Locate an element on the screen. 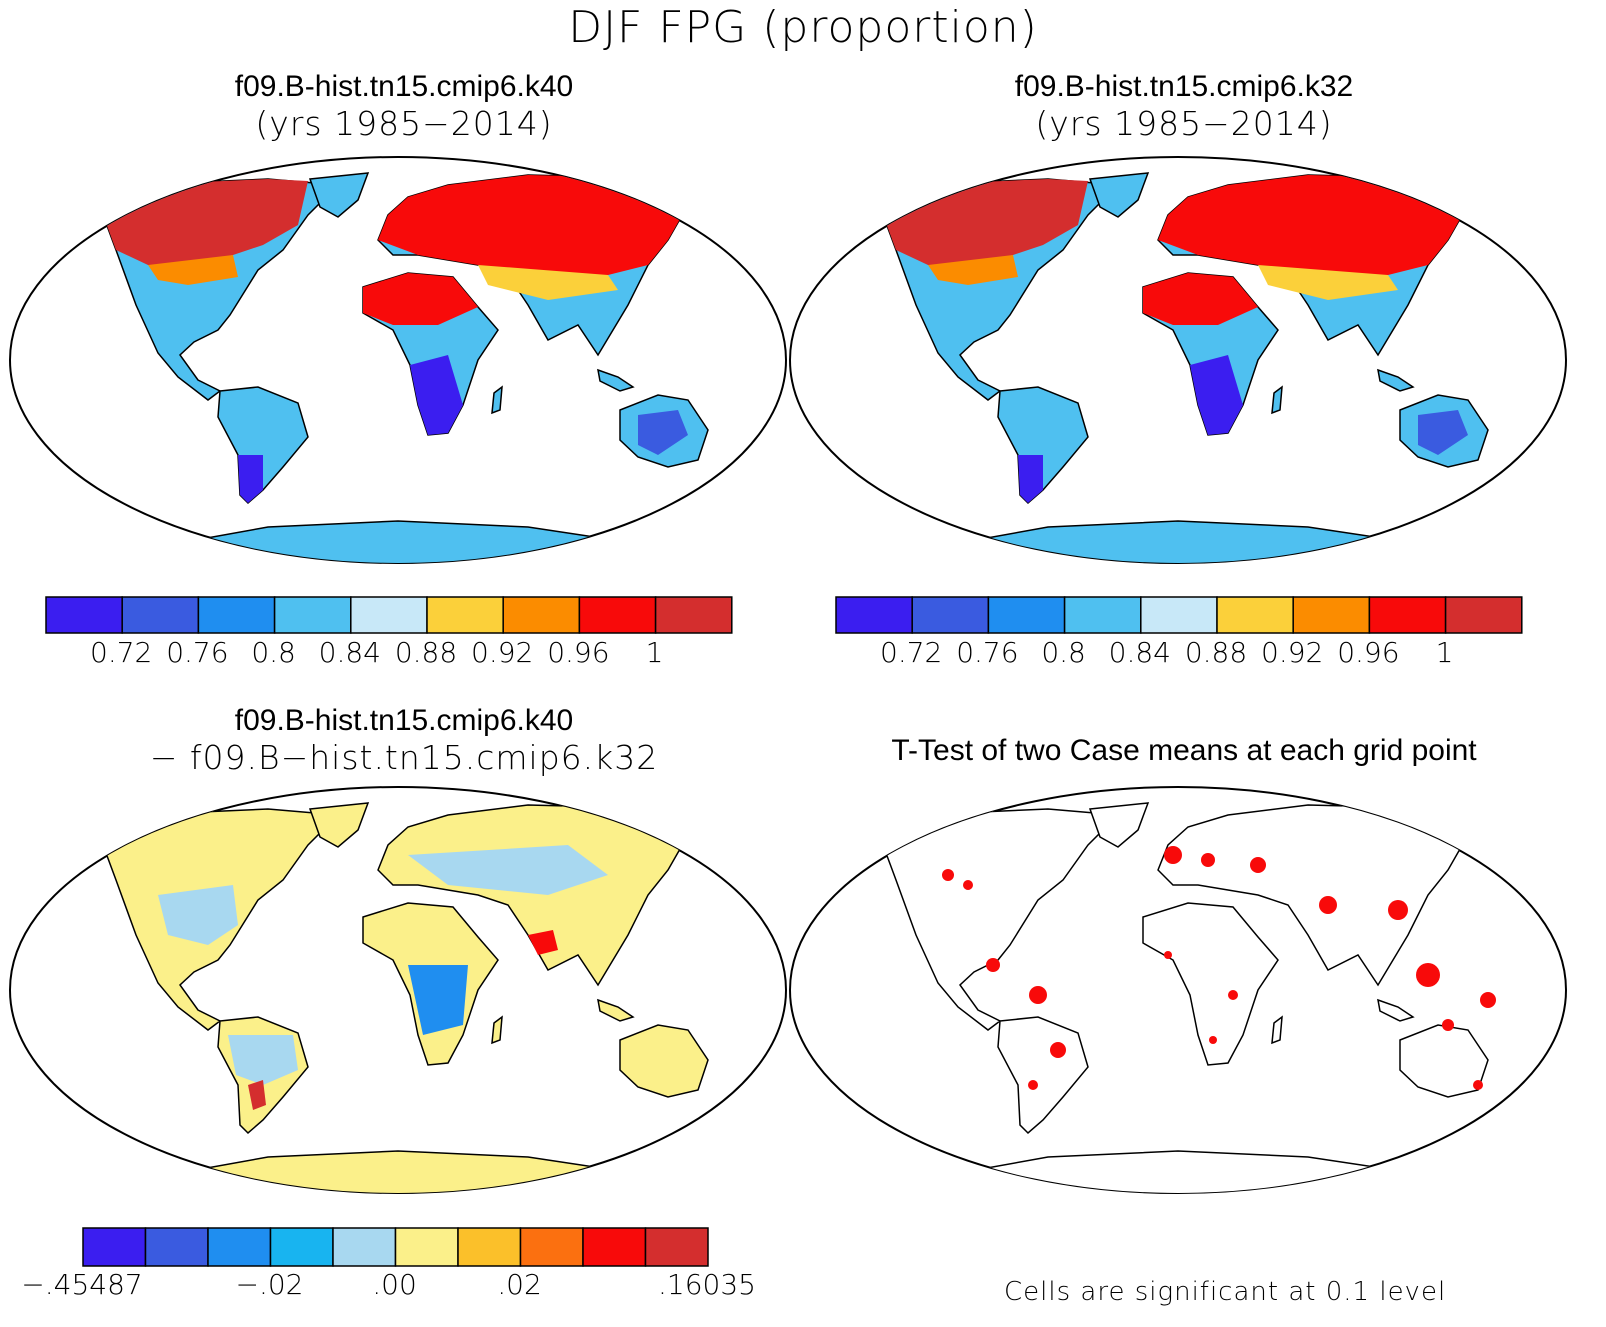  colorbar-tick-label: −.02 is located at coordinates (269, 1284).